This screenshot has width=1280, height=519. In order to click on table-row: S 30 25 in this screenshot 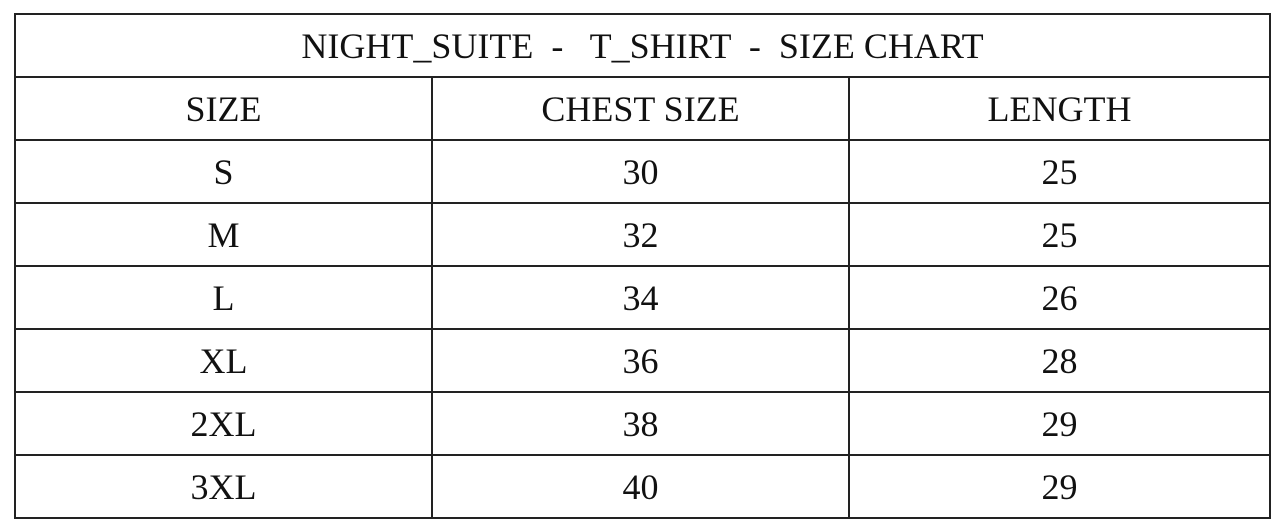, I will do `click(643, 171)`.